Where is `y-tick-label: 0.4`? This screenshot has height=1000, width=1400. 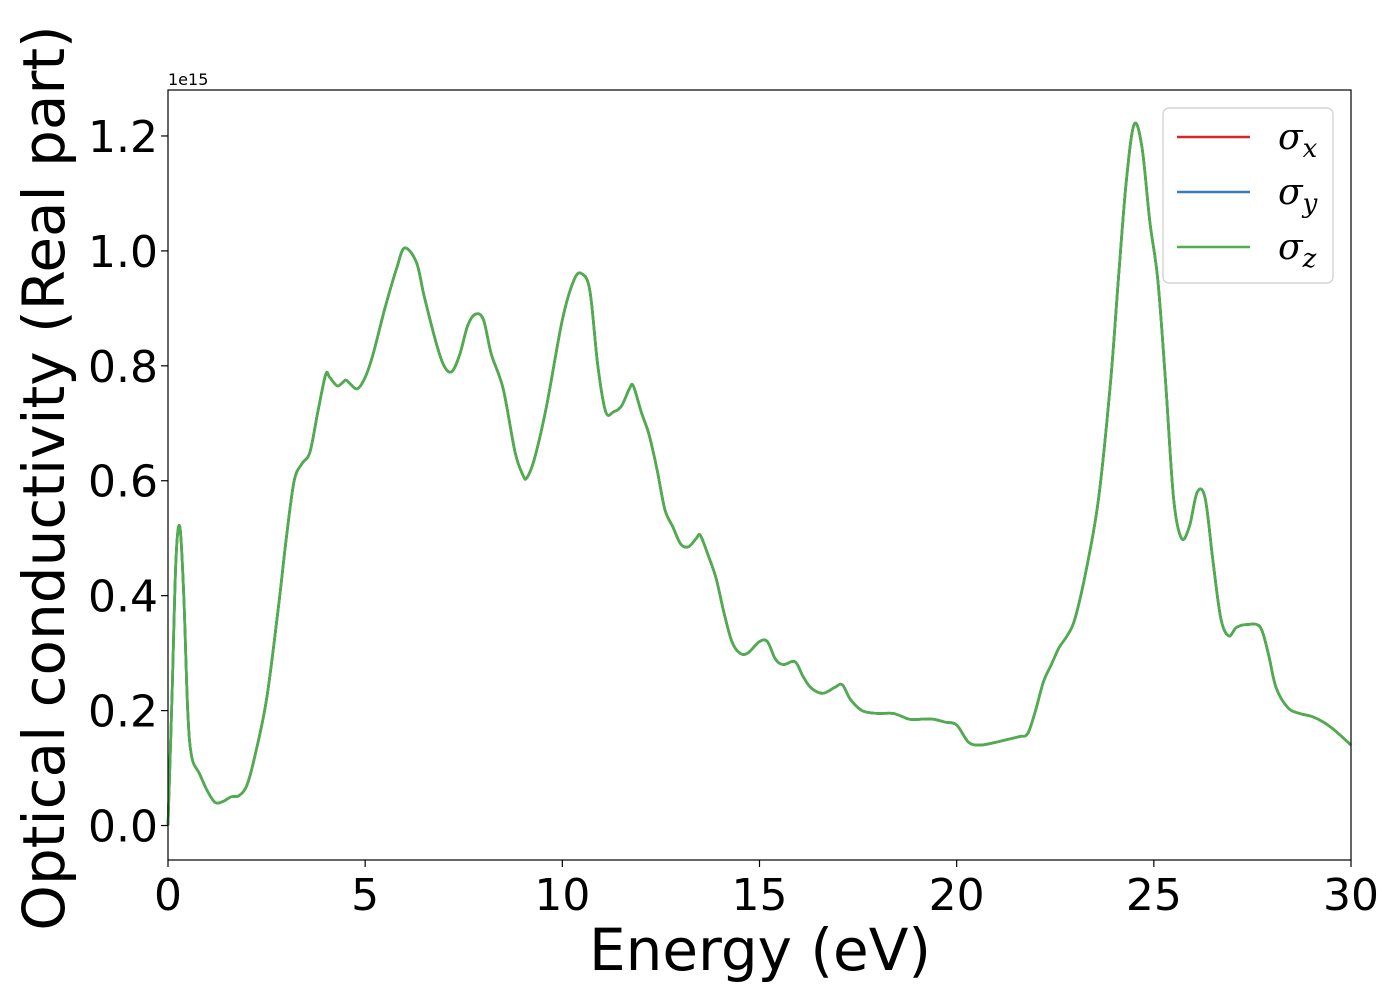 y-tick-label: 0.4 is located at coordinates (123, 597).